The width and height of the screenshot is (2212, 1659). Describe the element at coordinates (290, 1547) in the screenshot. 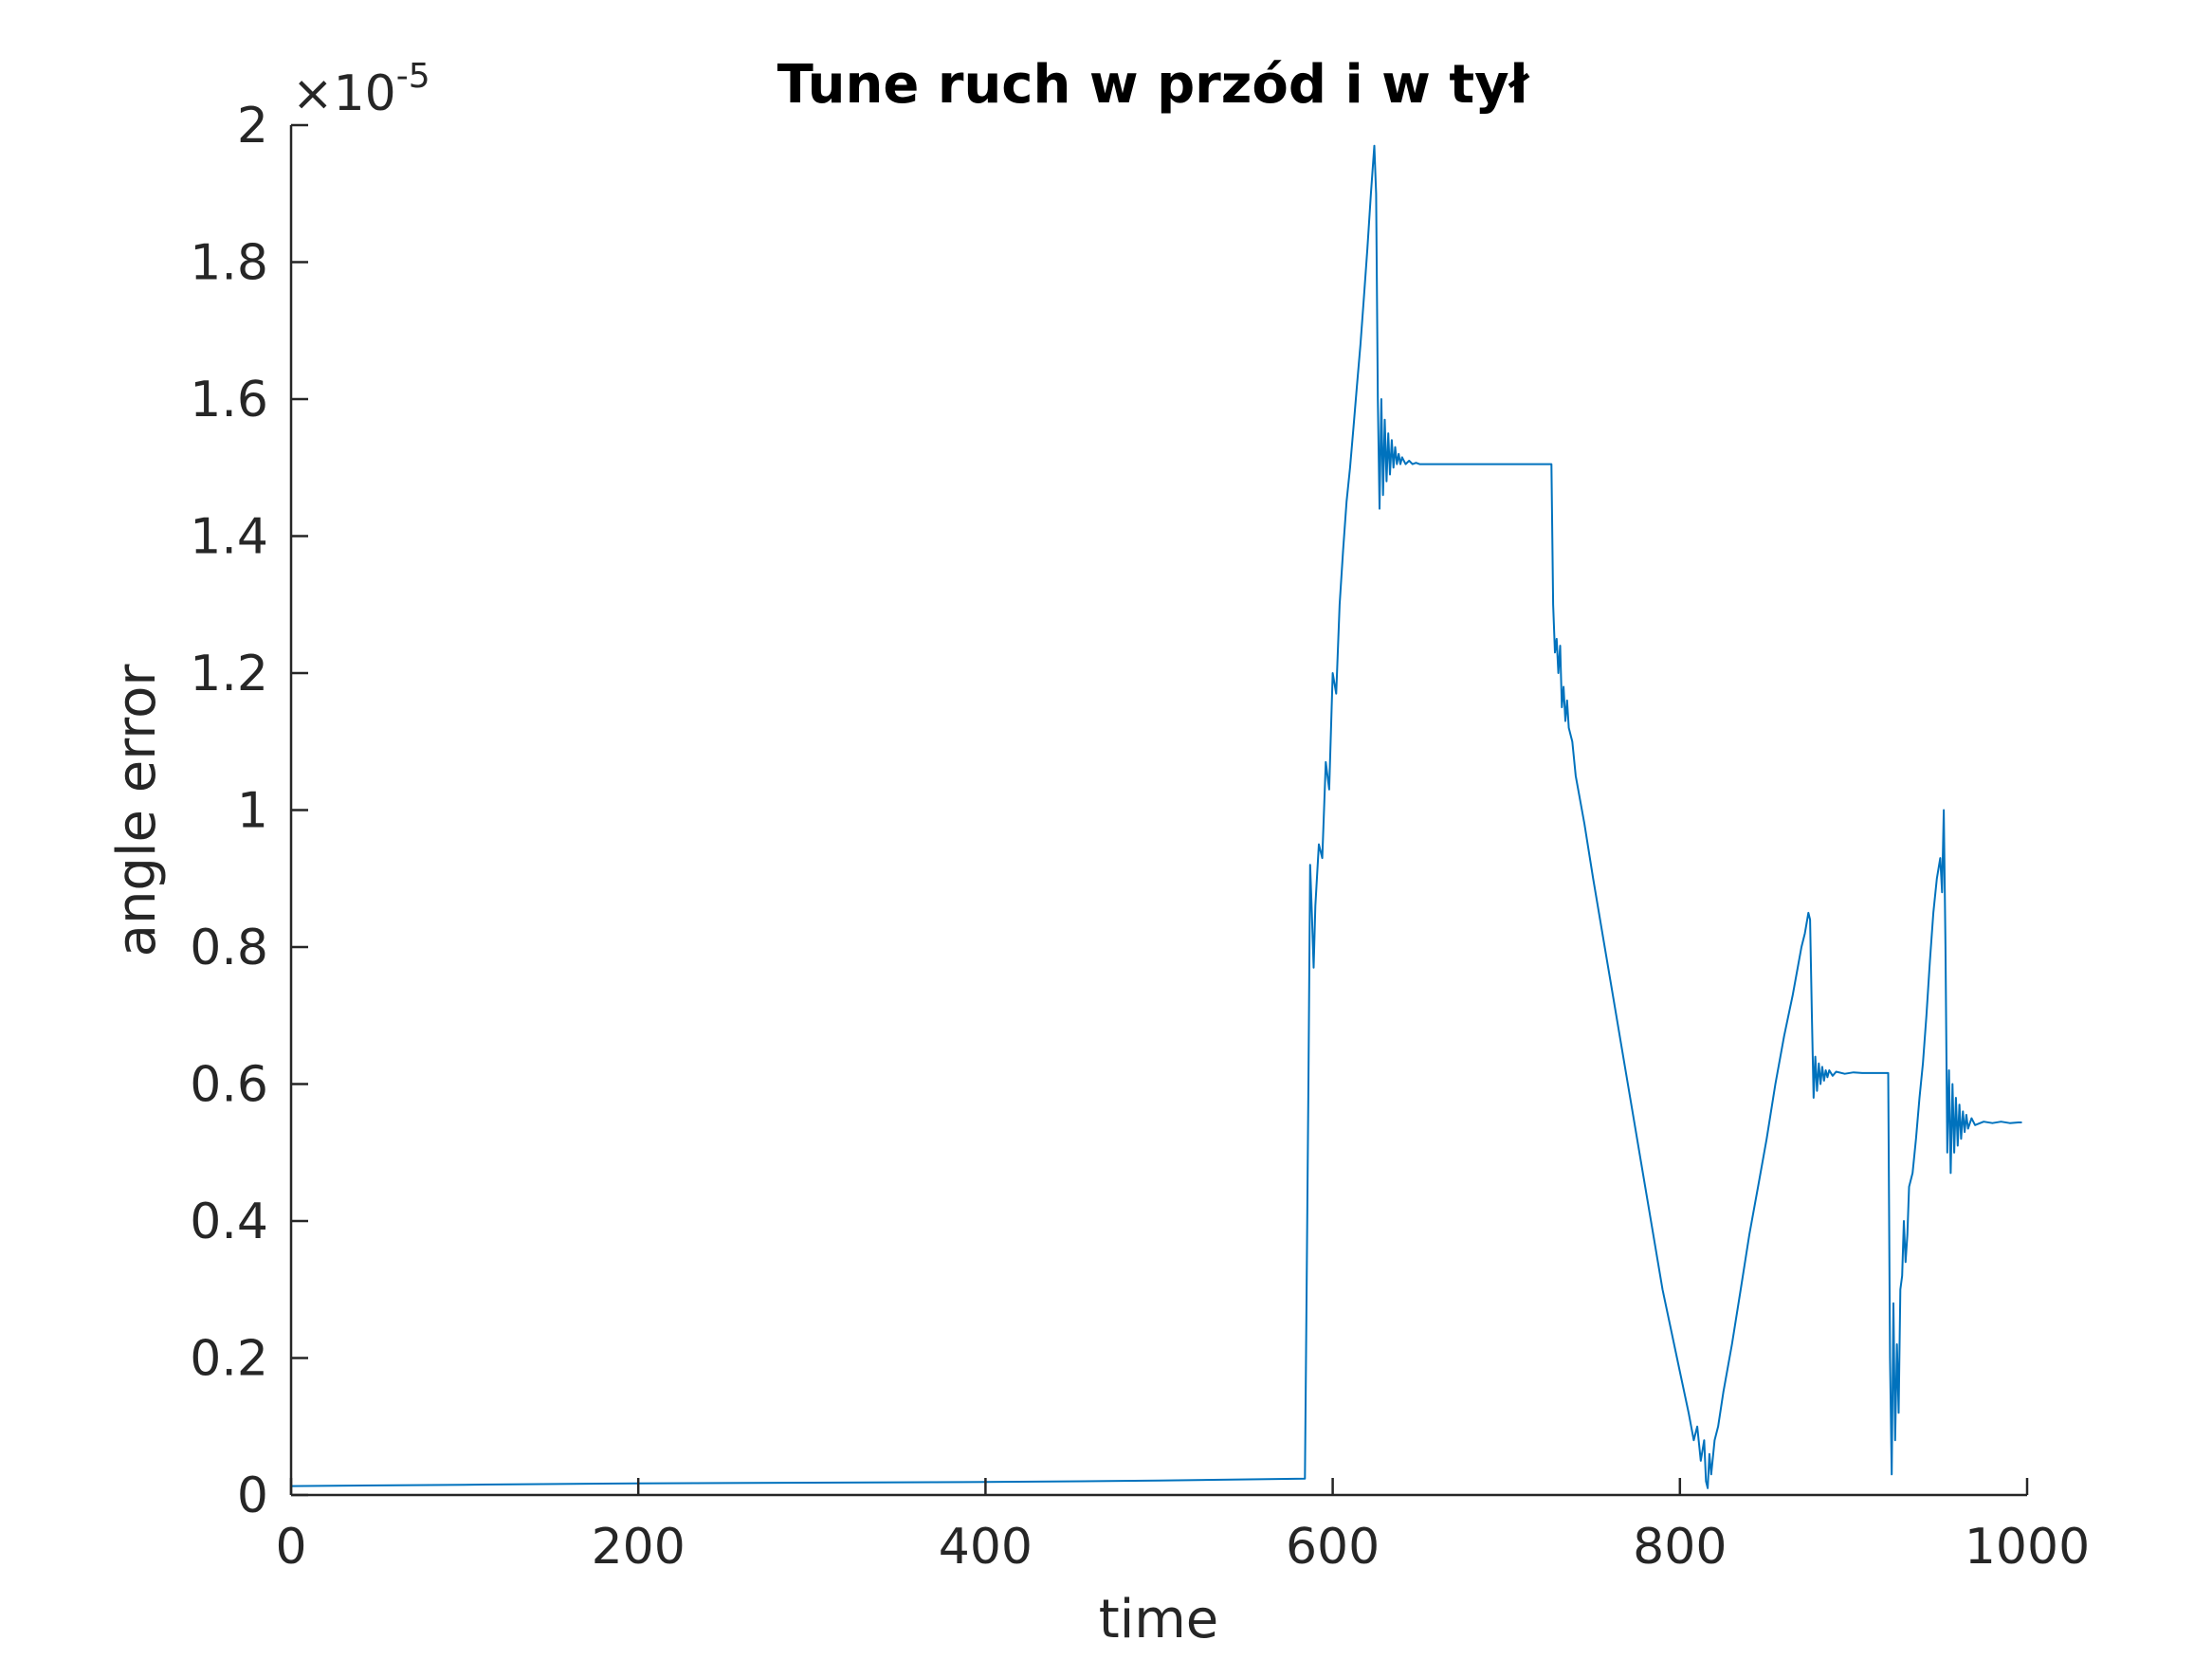

I see `x-tick-label: 0` at that location.